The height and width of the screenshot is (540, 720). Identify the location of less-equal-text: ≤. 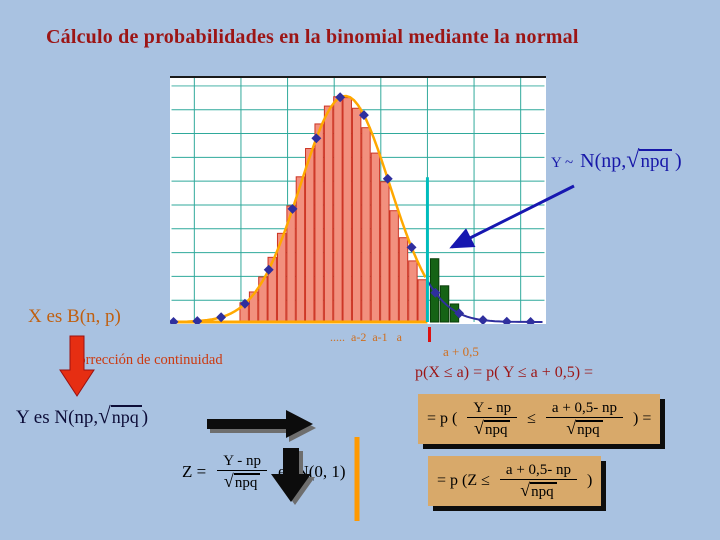
(531, 418).